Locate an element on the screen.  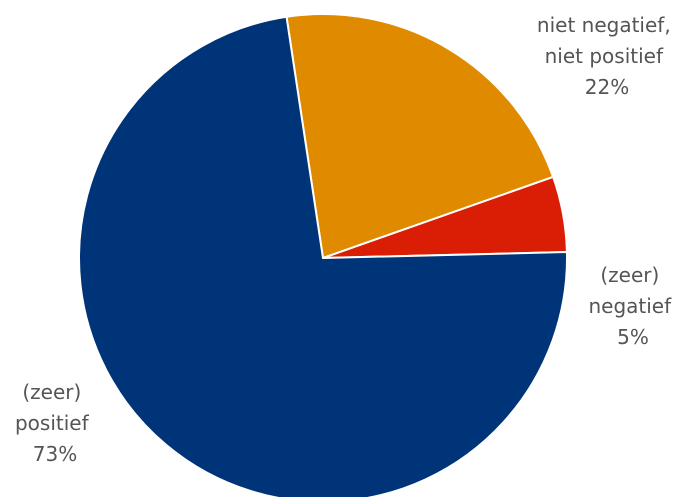
label-line: negatief is located at coordinates (630, 306).